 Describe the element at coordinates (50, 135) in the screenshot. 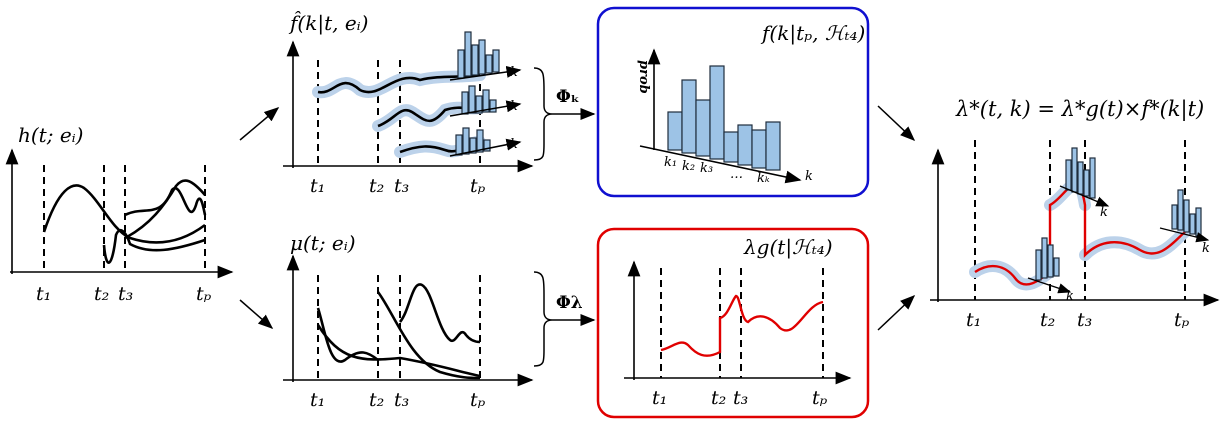

I see `label: h(t; eᵢ)` at that location.